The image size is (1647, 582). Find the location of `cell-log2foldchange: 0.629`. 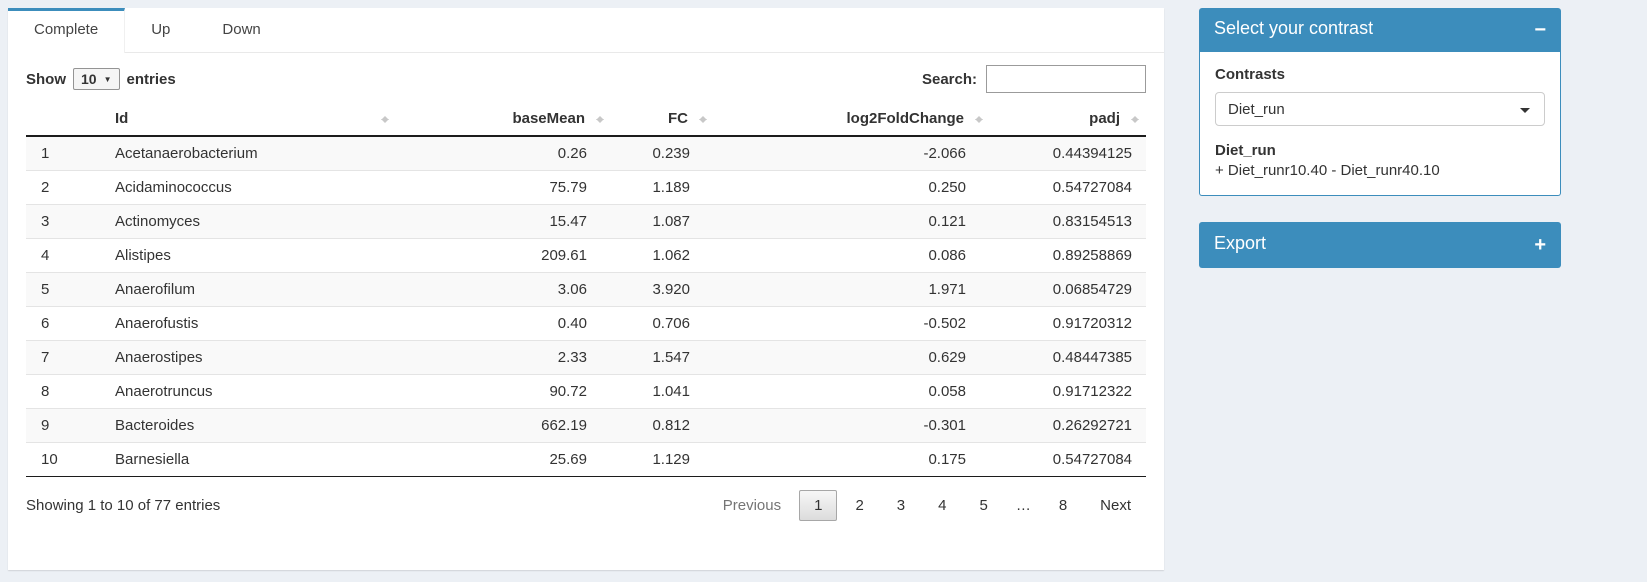

cell-log2foldchange: 0.629 is located at coordinates (852, 357).